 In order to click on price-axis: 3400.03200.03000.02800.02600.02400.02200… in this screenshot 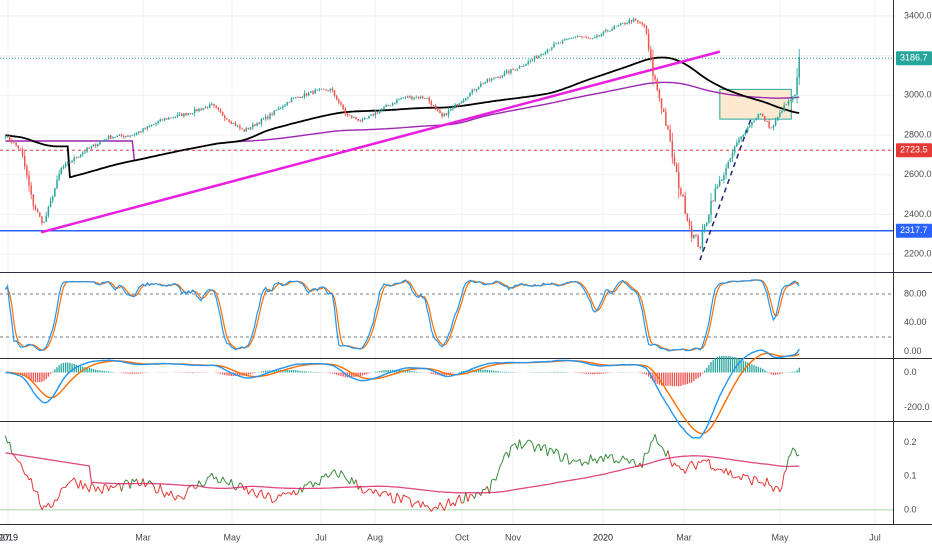, I will do `click(914, 262)`.